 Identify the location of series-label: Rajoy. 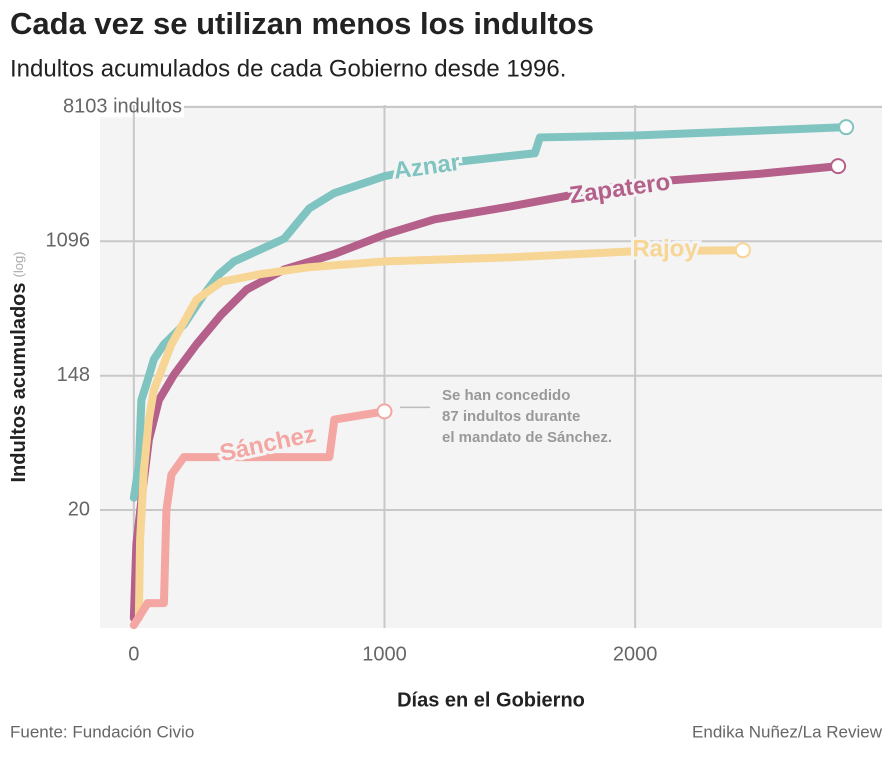
(665, 248).